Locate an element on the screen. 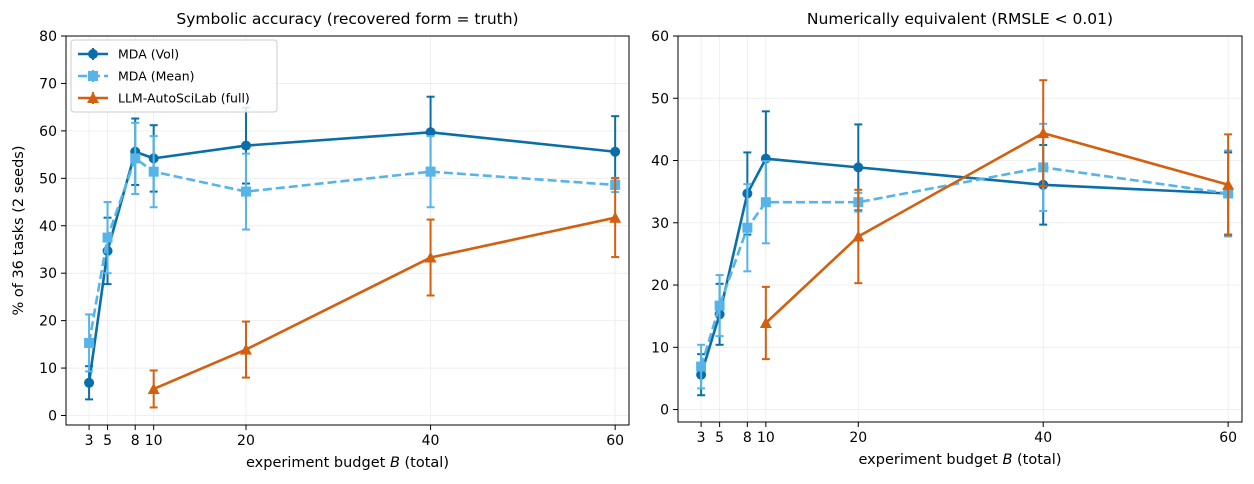  y-axis-label: % of 36 tasks (2 seeds) is located at coordinates (19, 230).